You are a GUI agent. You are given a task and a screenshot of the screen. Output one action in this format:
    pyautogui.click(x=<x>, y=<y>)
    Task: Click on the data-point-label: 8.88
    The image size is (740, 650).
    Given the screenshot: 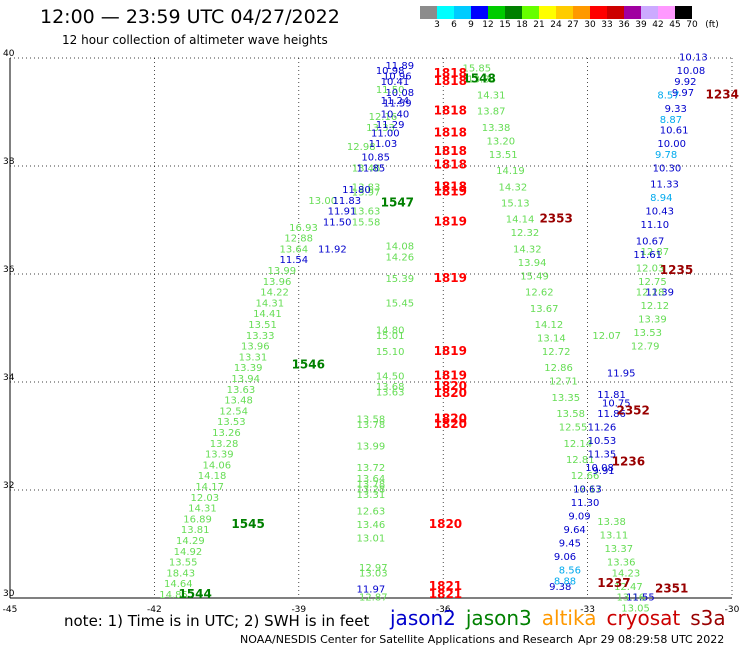 What is the action you would take?
    pyautogui.click(x=565, y=582)
    